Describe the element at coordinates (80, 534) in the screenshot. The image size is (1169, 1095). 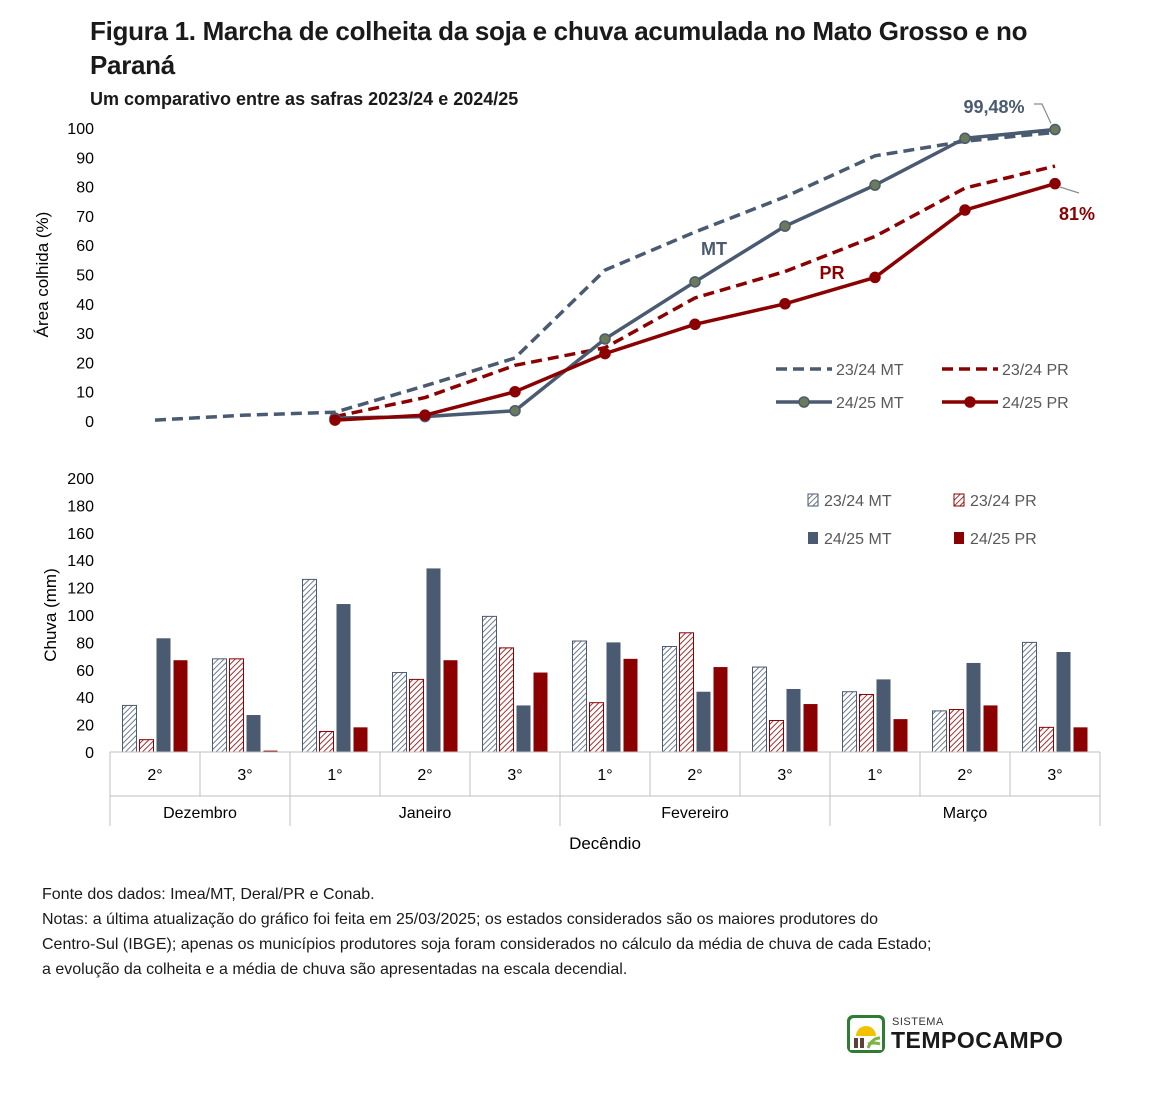
I see `y-tick-label: 160` at that location.